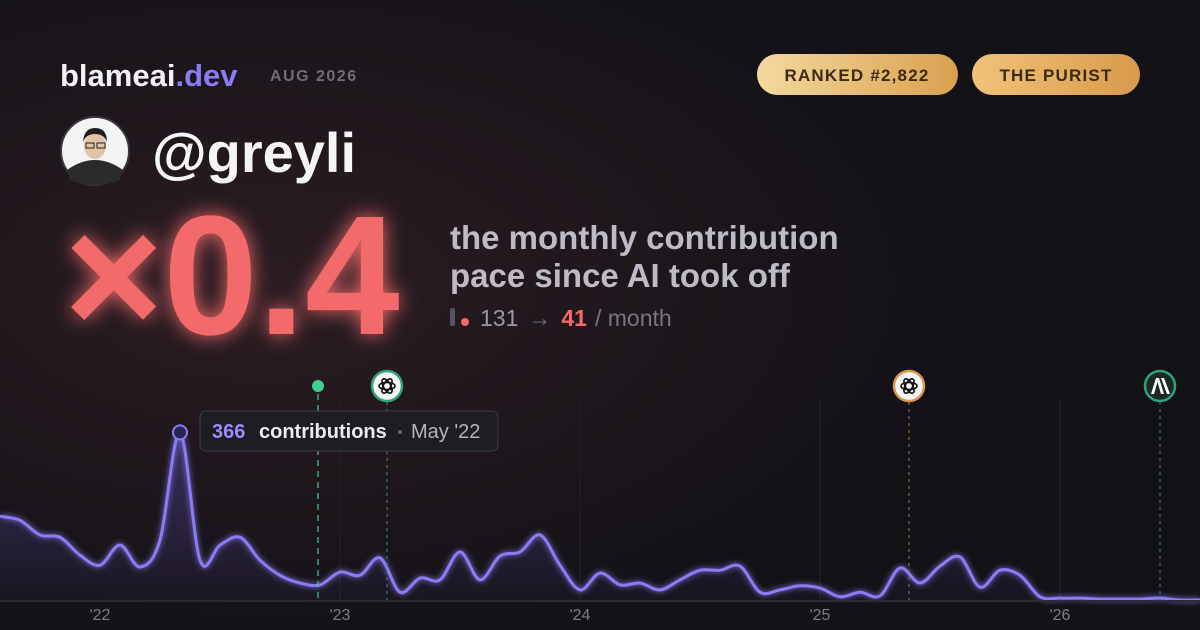 The image size is (1200, 630). Describe the element at coordinates (232, 276) in the screenshot. I see `multiplier: ×0.4` at that location.